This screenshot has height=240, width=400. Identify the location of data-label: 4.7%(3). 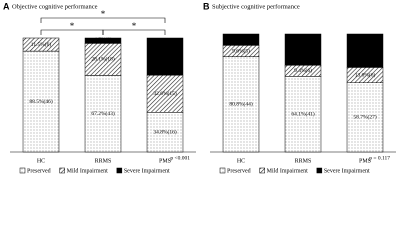
(103, 39).